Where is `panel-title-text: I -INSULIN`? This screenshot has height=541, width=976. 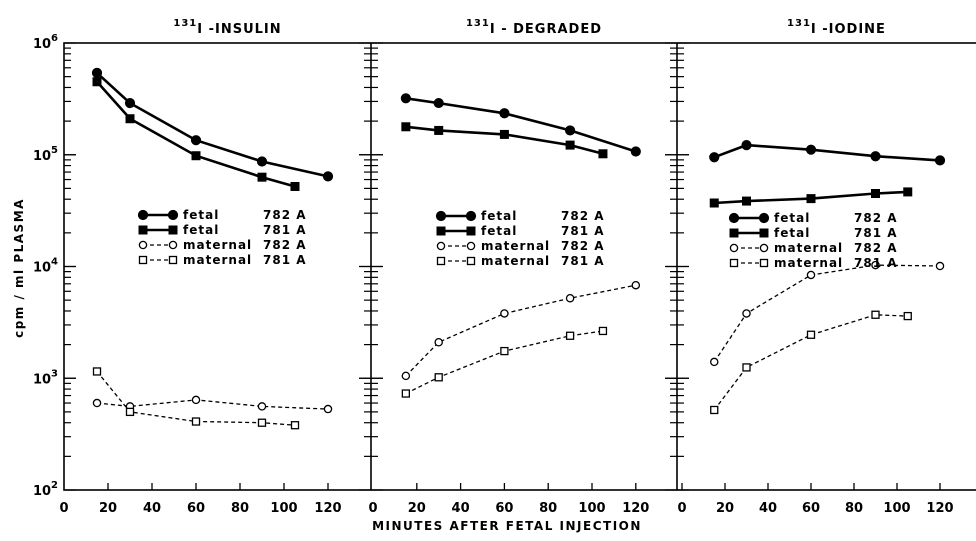
panel-title-text: I -INSULIN is located at coordinates (239, 29).